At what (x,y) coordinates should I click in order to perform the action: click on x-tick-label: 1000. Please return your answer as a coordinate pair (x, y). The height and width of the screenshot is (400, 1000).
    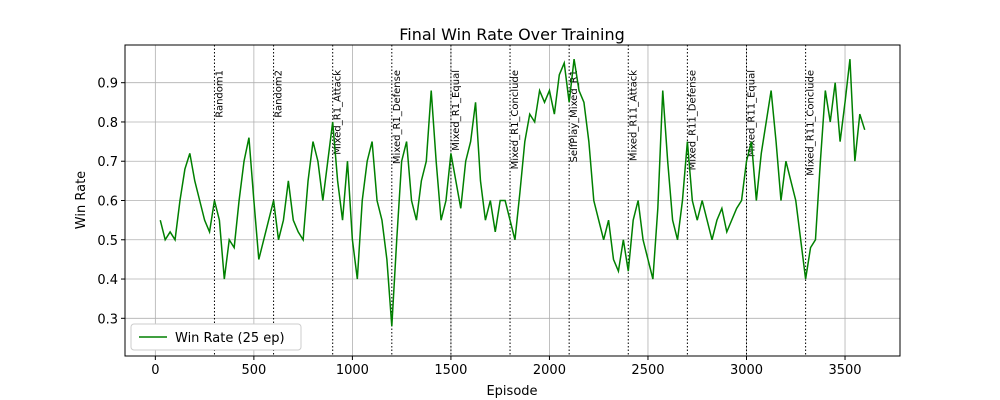
    Looking at the image, I should click on (352, 370).